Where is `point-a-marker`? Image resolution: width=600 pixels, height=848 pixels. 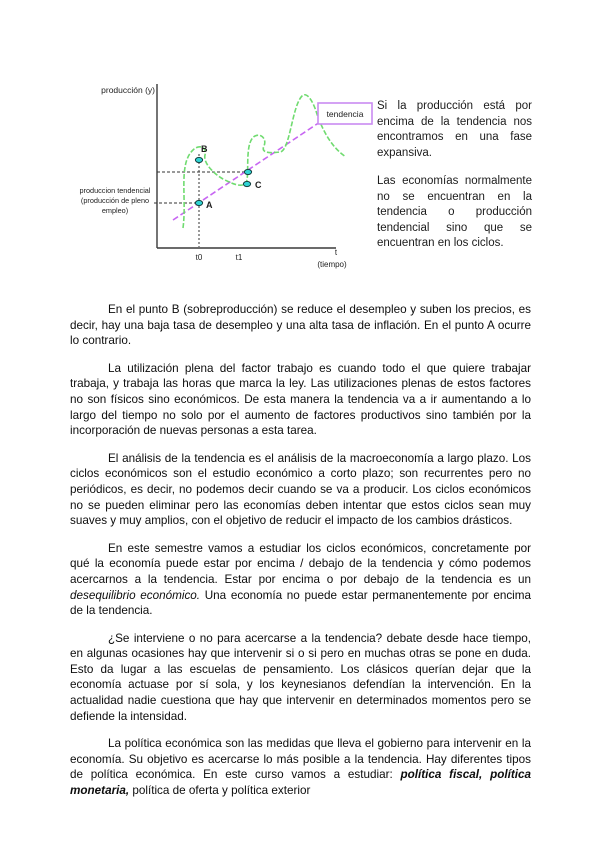
point-a-marker is located at coordinates (199, 203).